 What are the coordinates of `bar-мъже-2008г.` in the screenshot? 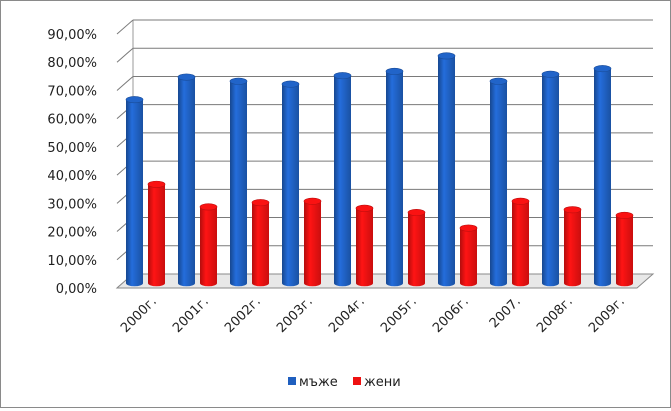 It's located at (550, 178).